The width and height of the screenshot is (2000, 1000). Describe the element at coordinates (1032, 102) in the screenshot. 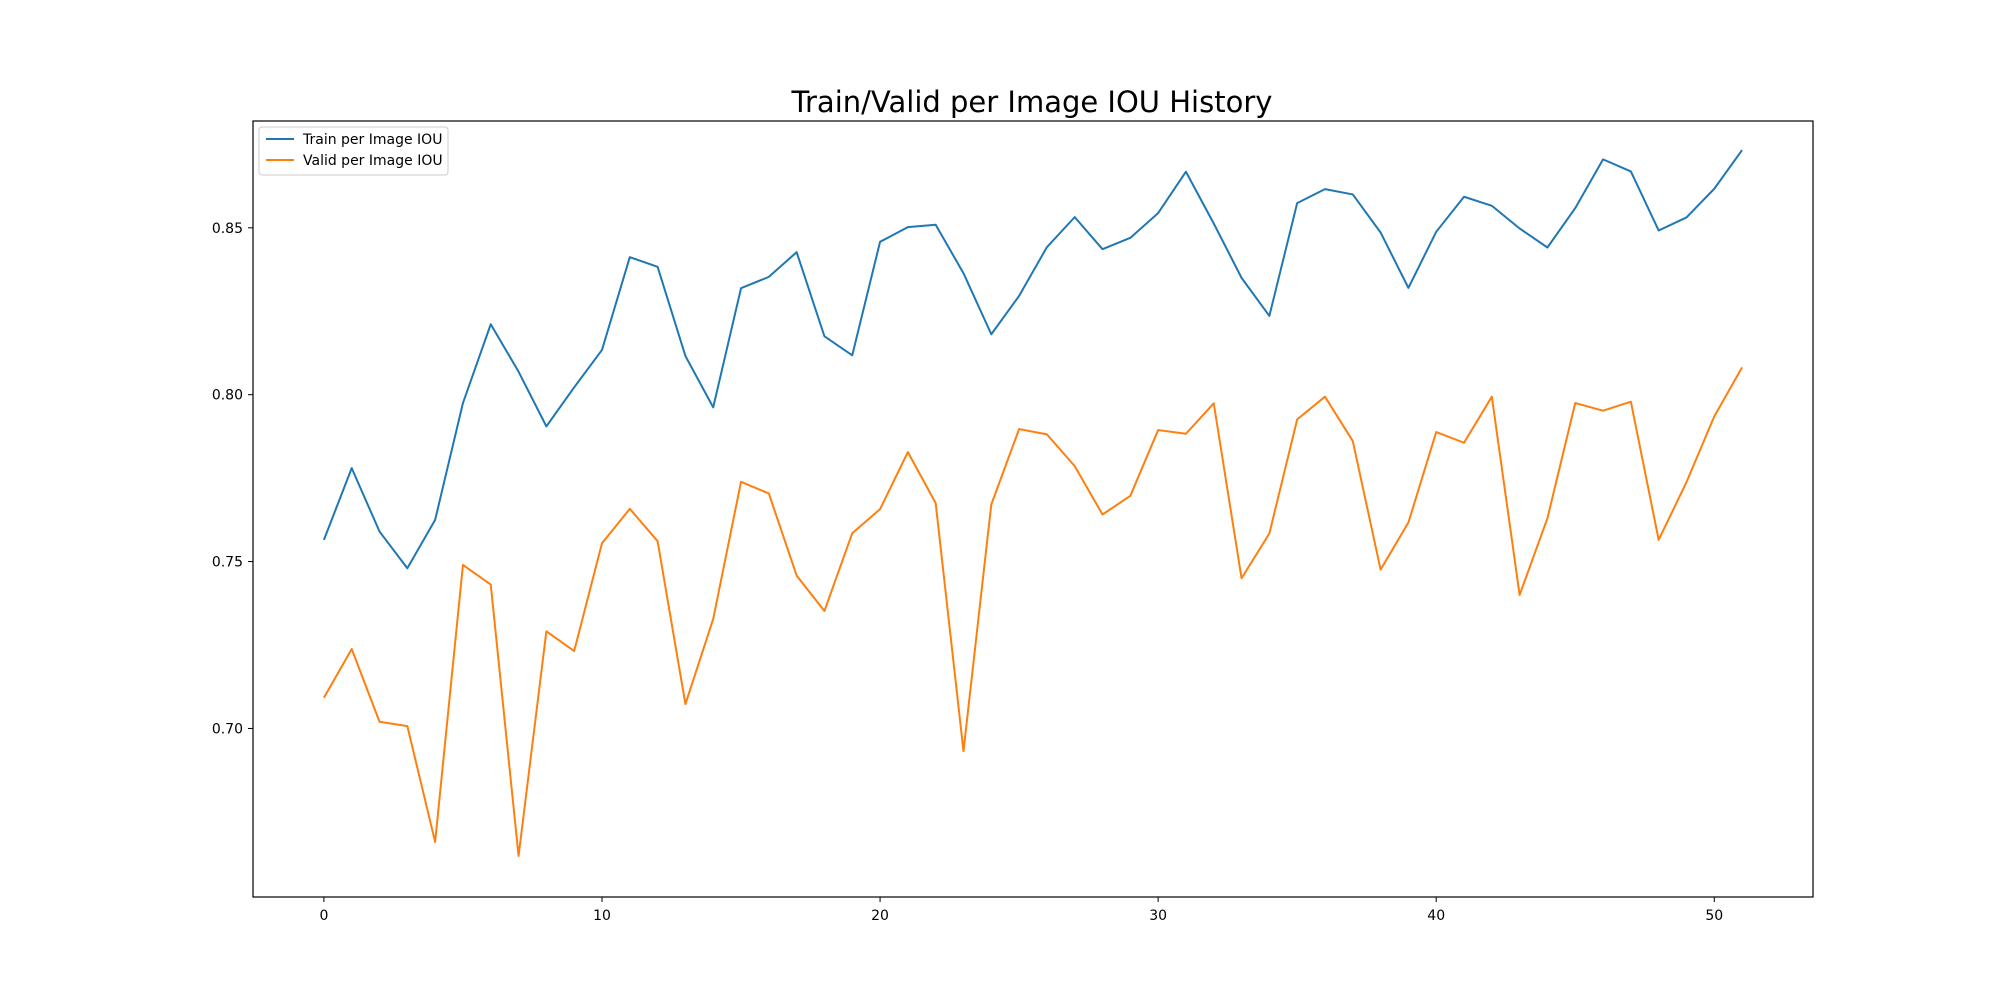

I see `chart-title: Train/Valid per Image IOU History` at that location.